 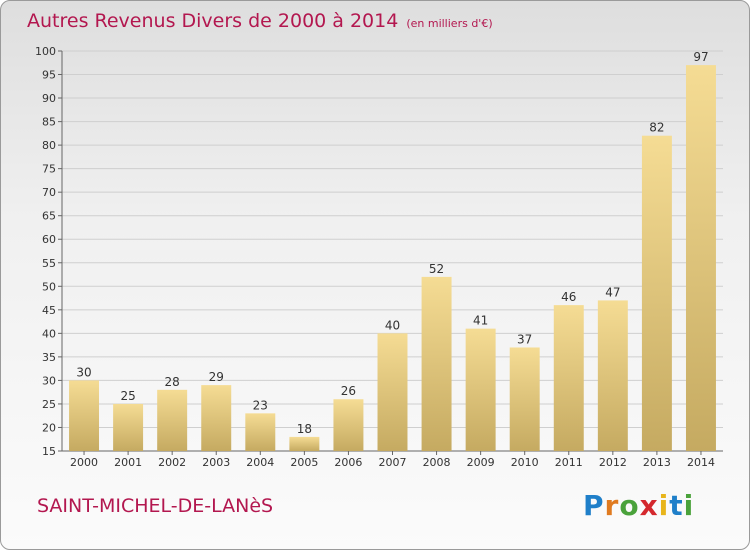 What do you see at coordinates (49, 98) in the screenshot?
I see `y-tick-label: 90` at bounding box center [49, 98].